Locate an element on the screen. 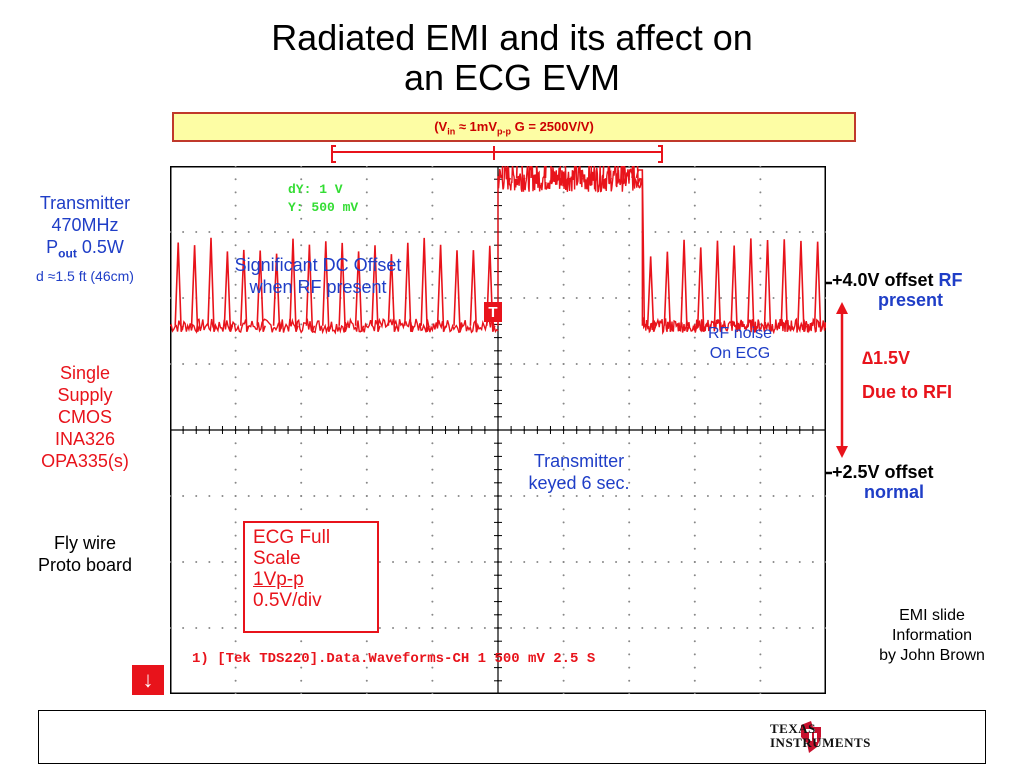  supply-line-5: OPA335(s) is located at coordinates (85, 461).